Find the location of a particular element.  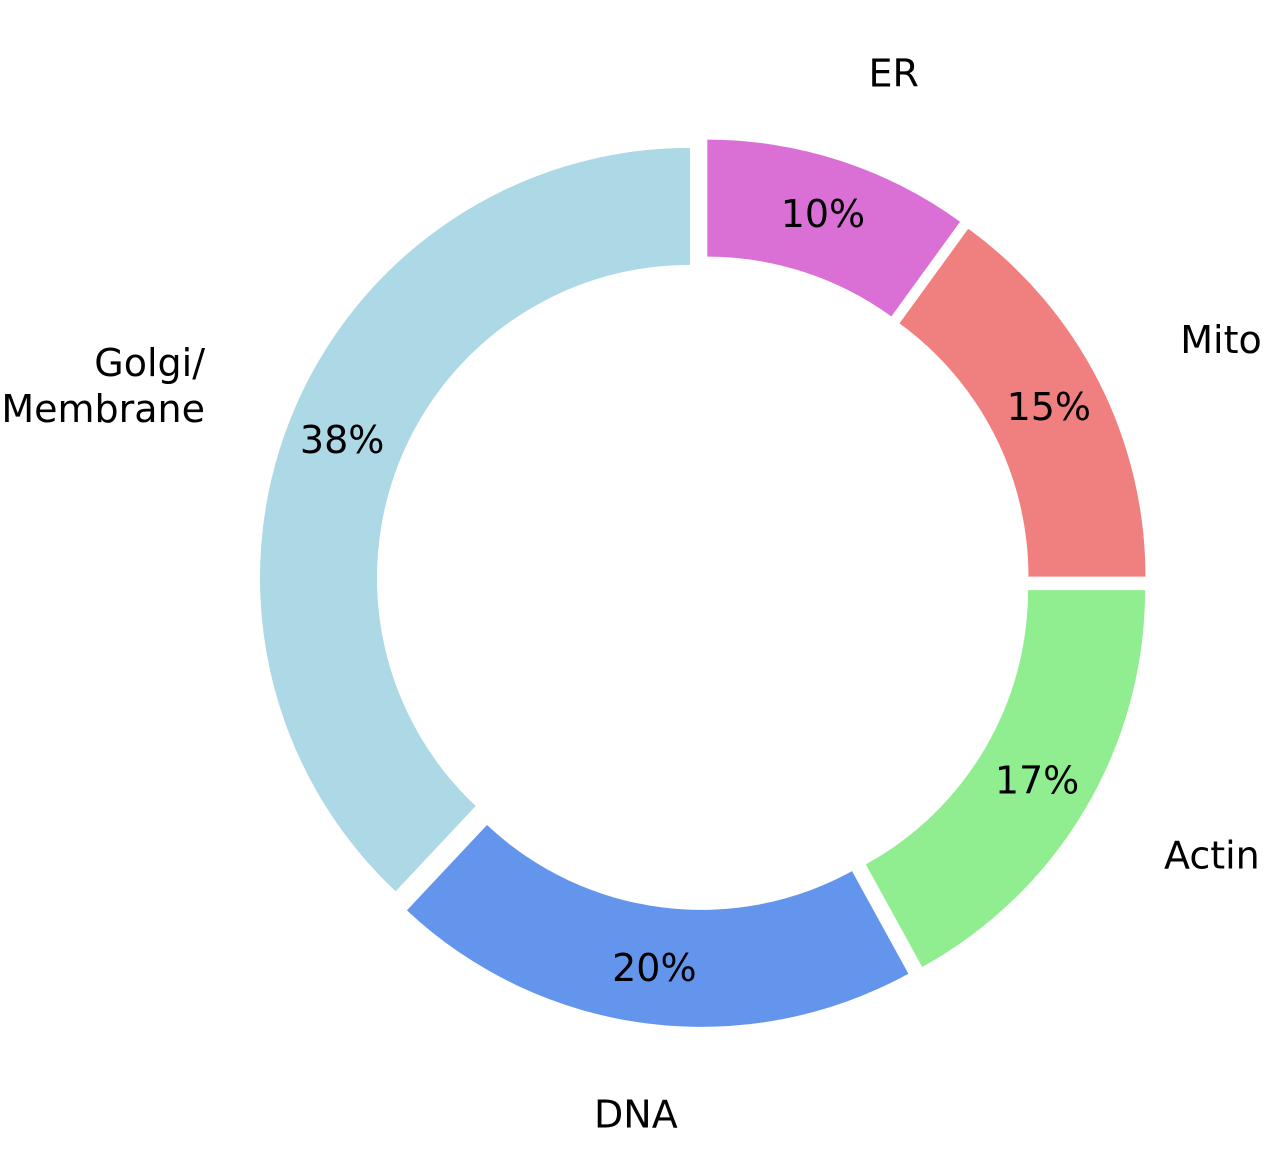

percent-label: 20% is located at coordinates (654, 968).